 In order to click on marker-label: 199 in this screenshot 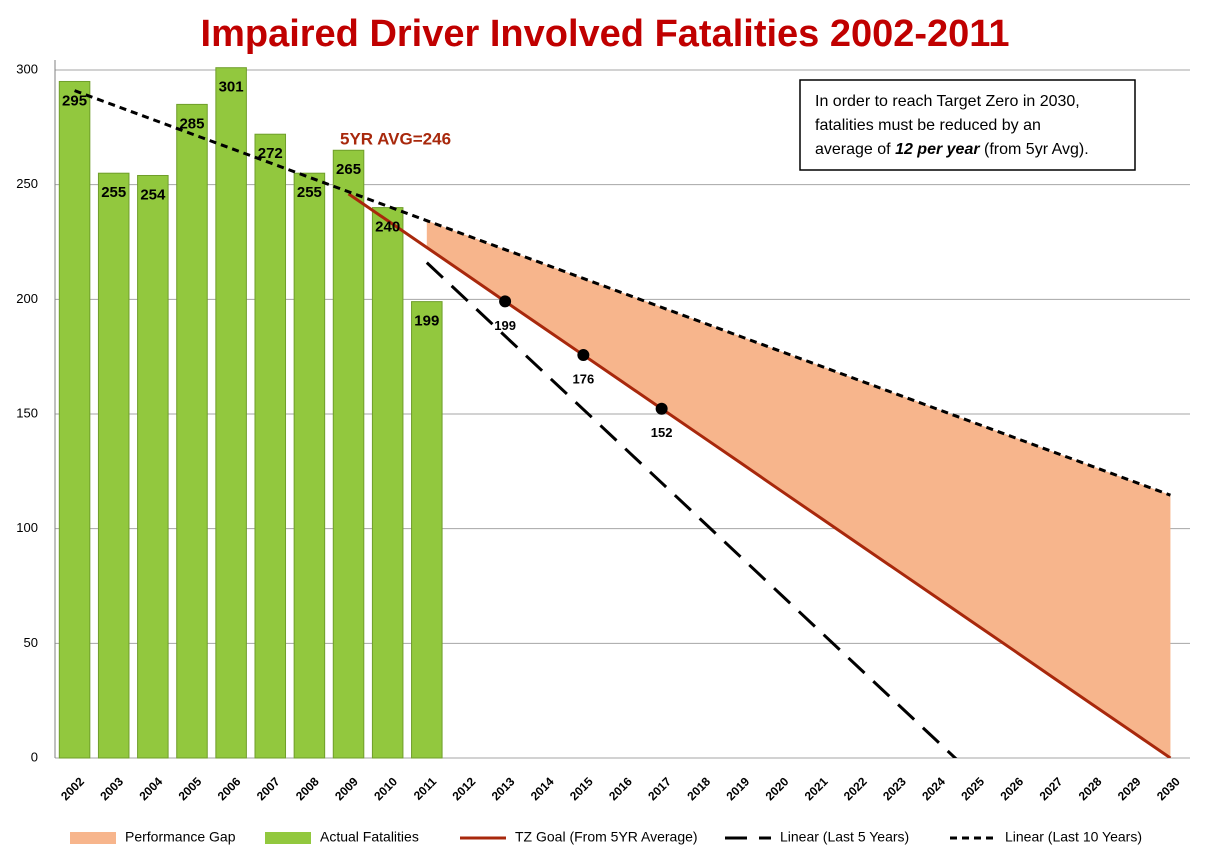, I will do `click(505, 325)`.